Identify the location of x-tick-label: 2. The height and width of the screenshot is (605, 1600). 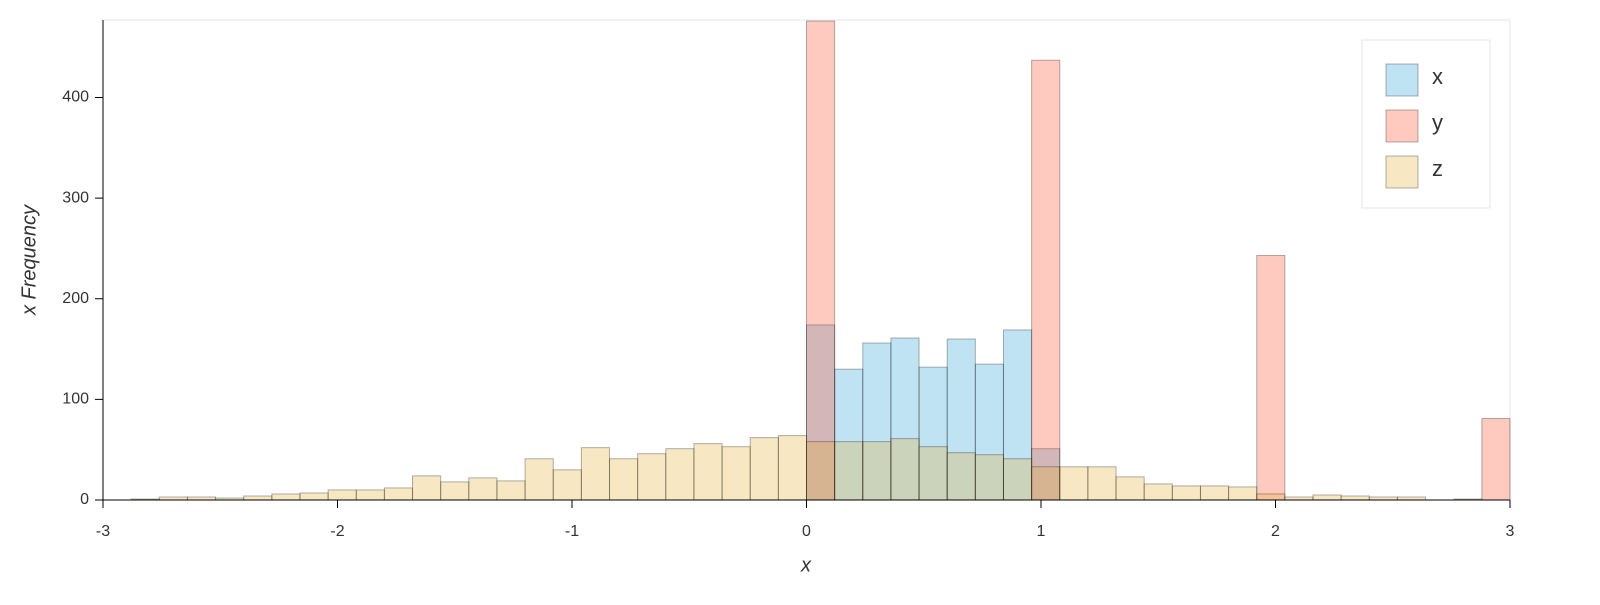
(1275, 531).